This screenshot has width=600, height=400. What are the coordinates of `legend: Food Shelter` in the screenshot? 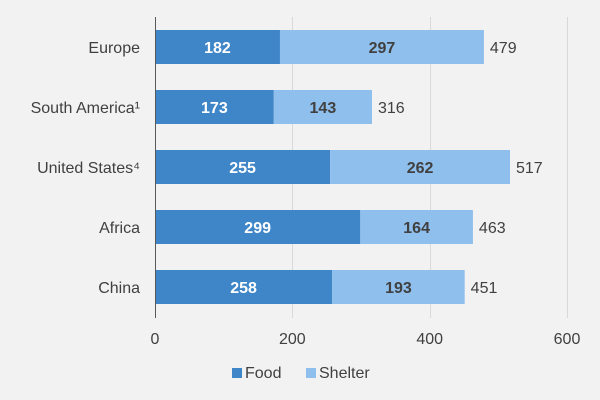 It's located at (301, 373).